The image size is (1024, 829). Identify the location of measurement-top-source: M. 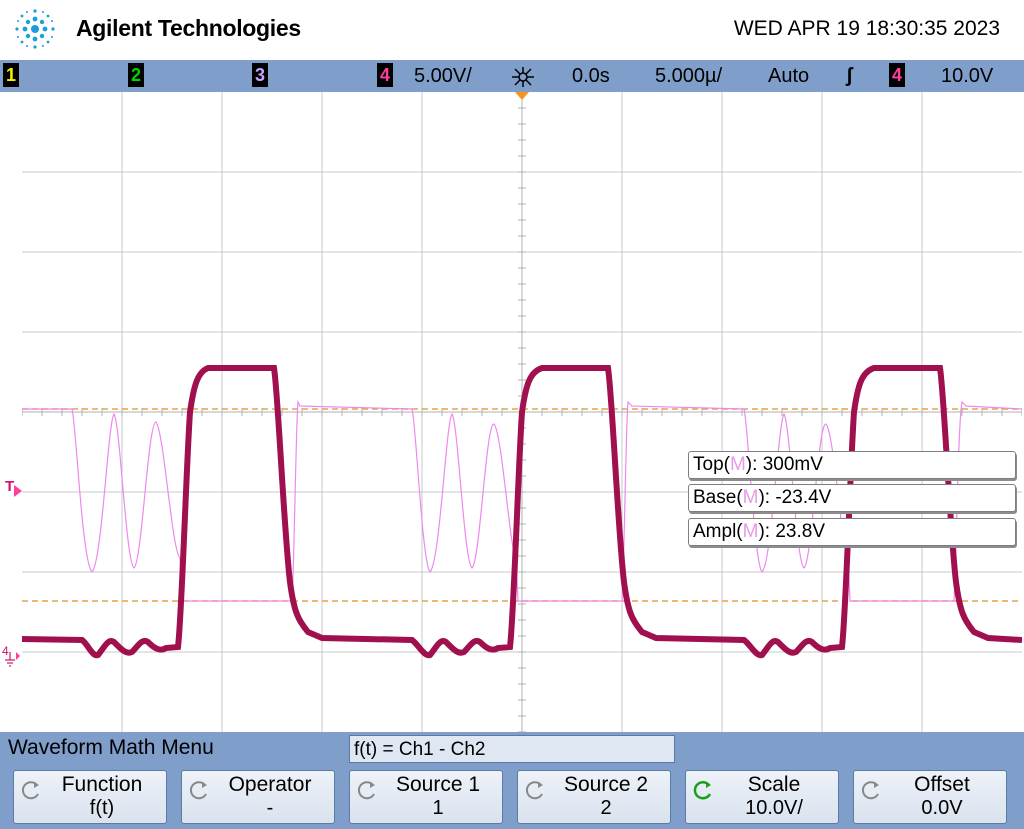
(737, 464).